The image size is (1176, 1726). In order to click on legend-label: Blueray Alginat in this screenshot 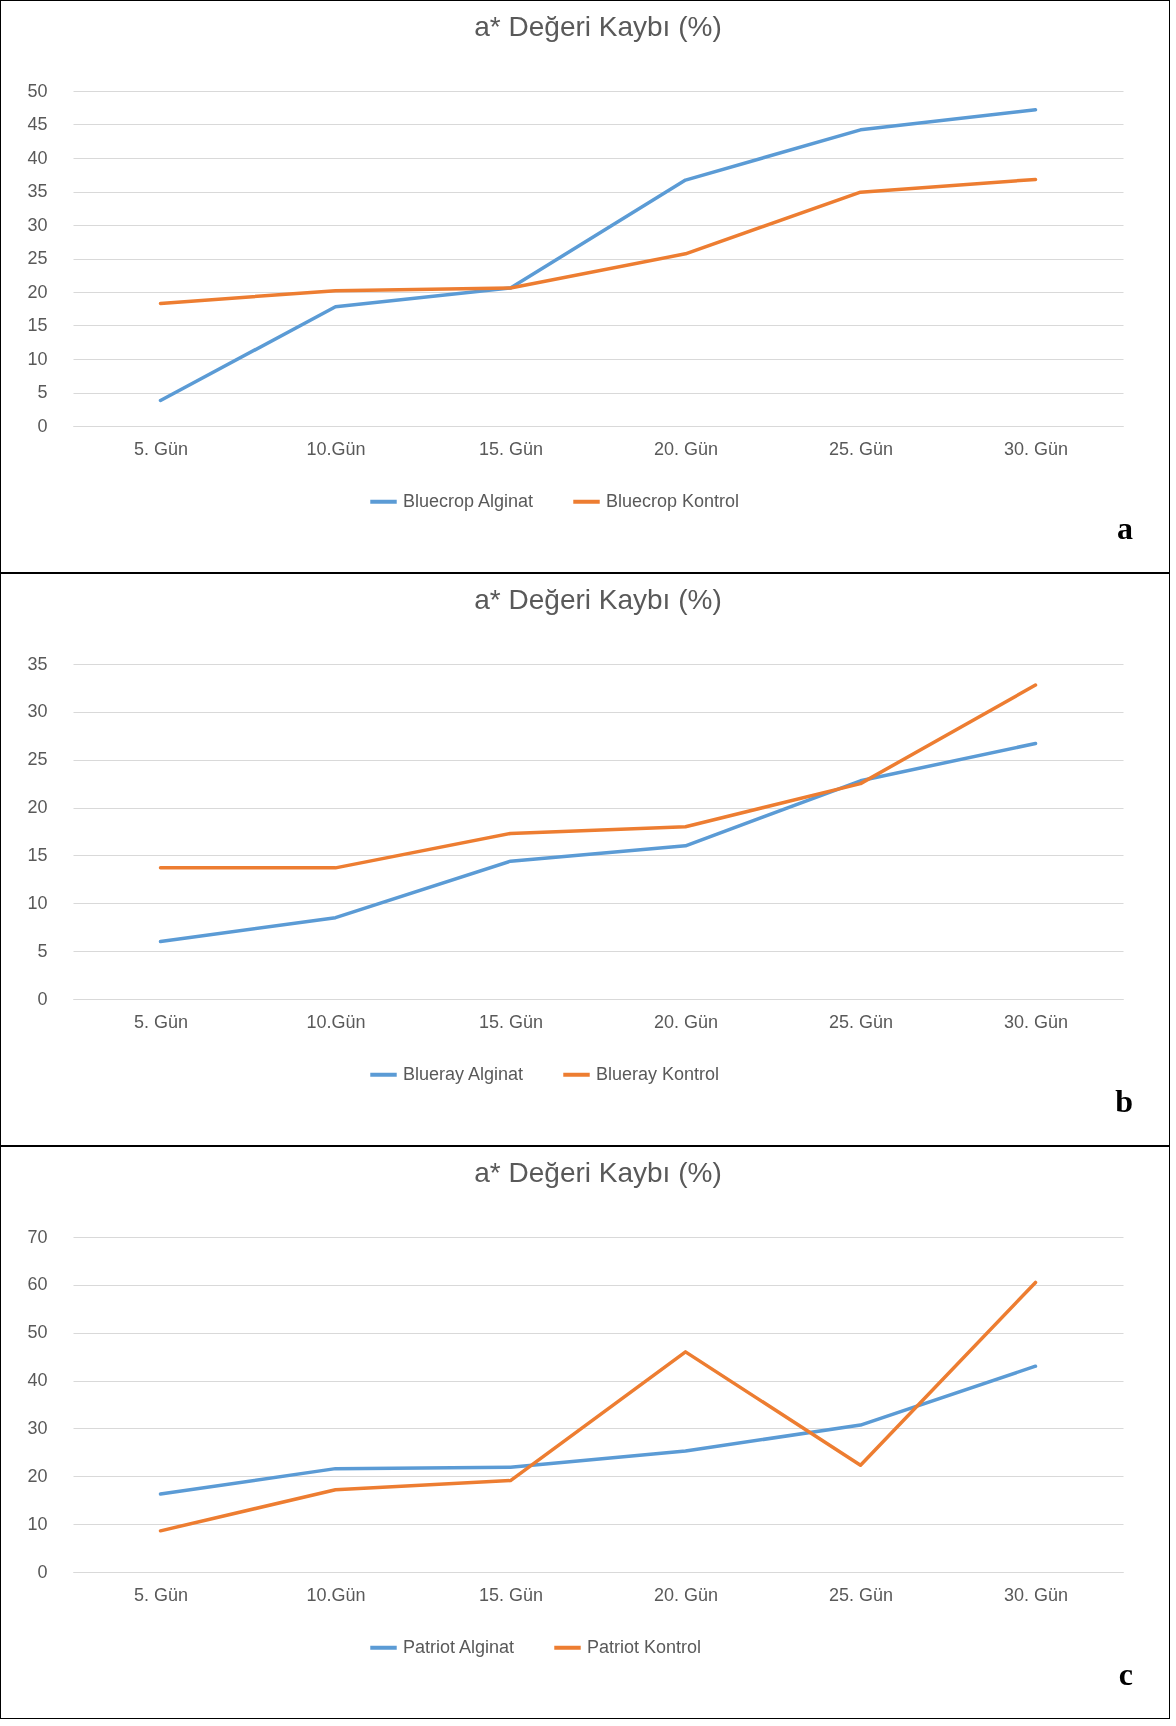, I will do `click(463, 1073)`.